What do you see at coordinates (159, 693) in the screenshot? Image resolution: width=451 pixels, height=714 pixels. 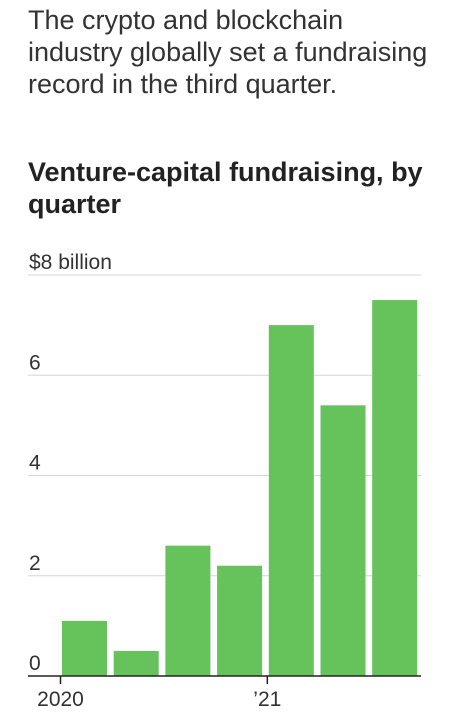 I see `x-axis-ticks: 2020 ’21` at bounding box center [159, 693].